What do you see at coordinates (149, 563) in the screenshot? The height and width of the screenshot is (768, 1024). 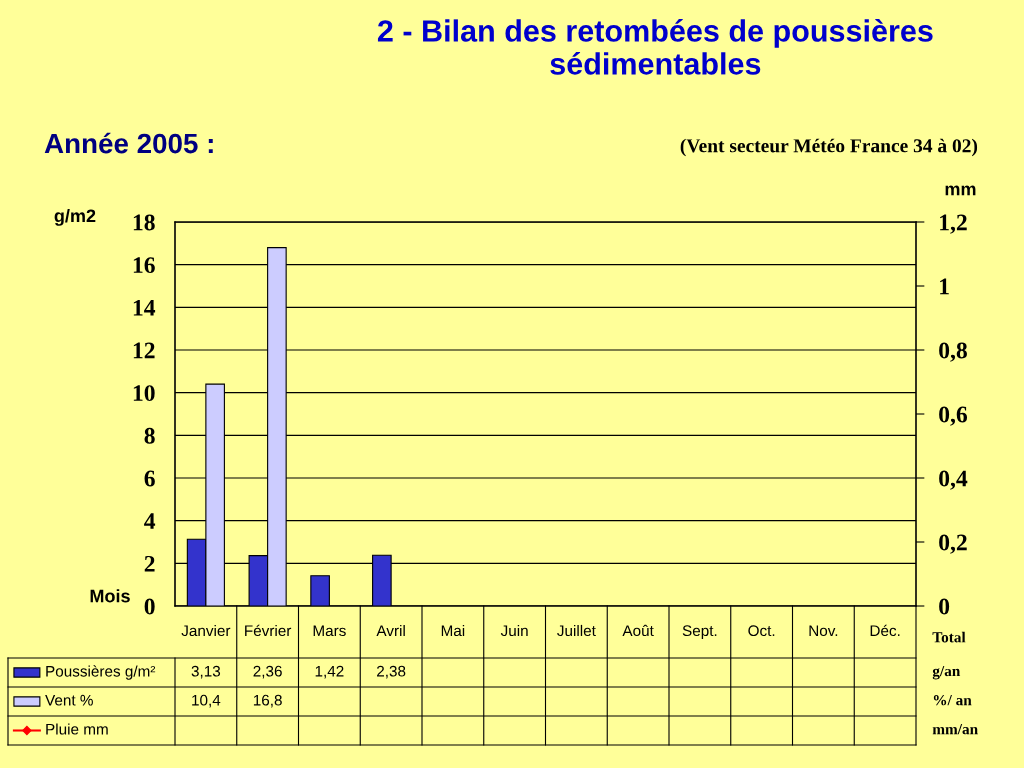 I see `y-tick-label: 2` at bounding box center [149, 563].